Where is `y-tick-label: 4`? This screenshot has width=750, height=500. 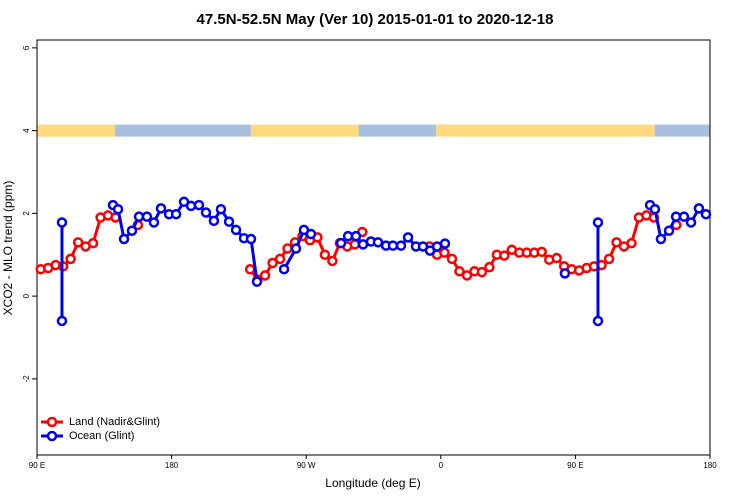
y-tick-label: 4 is located at coordinates (26, 130).